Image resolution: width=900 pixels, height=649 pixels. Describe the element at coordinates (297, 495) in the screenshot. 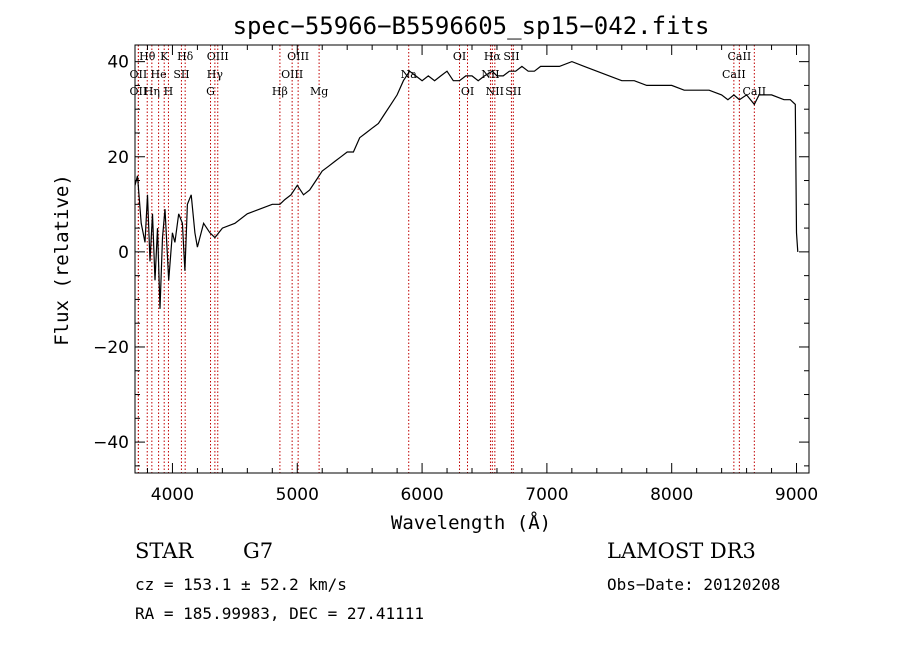

I see `x-tick-label: 5000` at that location.